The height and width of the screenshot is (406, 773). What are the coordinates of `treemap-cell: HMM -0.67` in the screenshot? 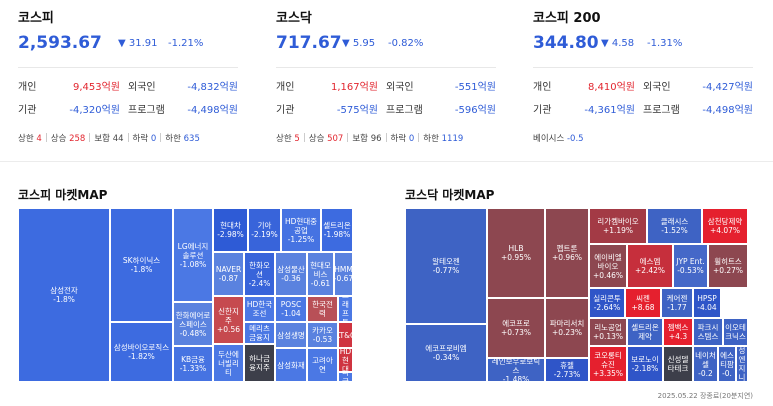 It's located at (343, 274).